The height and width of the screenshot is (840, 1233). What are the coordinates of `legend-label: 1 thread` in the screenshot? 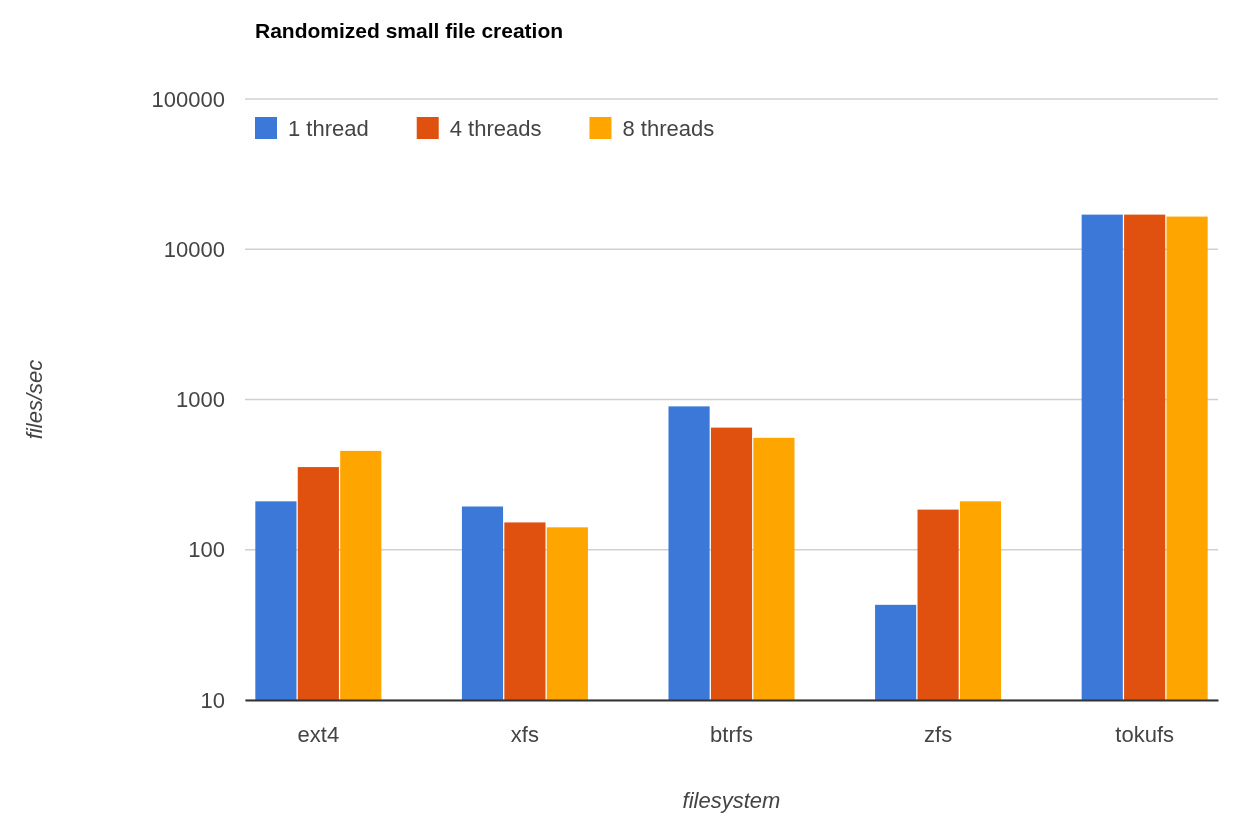 It's located at (328, 128).